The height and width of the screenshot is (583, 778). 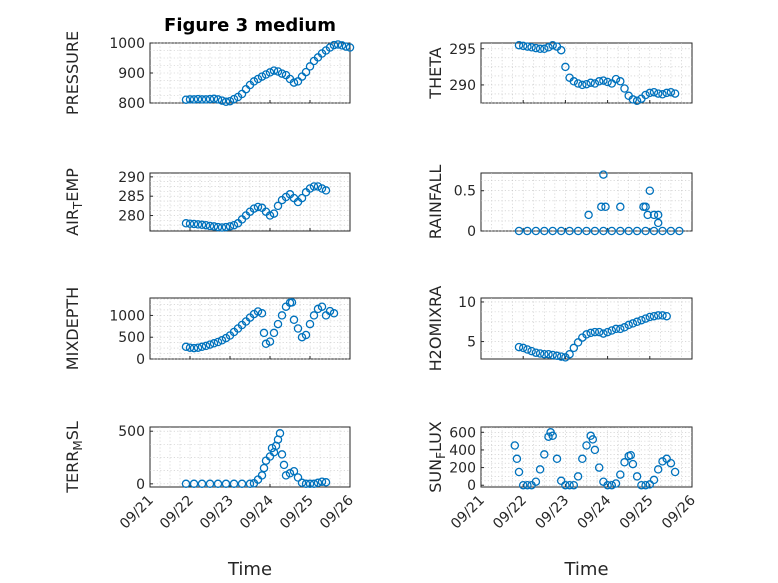 I want to click on x-tick-label: 09/23, so click(x=217, y=513).